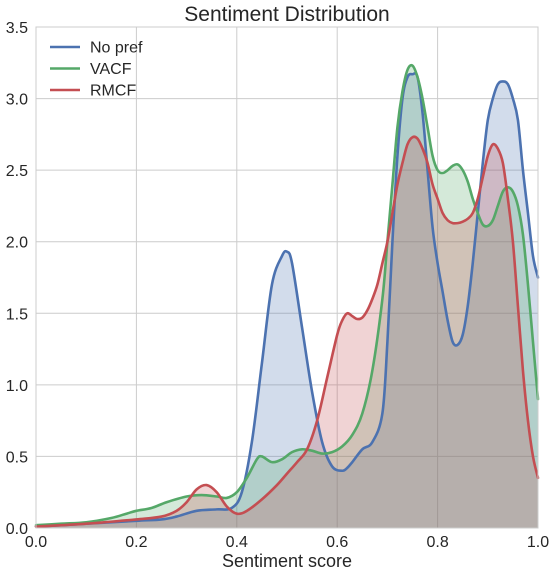 The image size is (554, 577). What do you see at coordinates (113, 91) in the screenshot?
I see `legend-label-rmcf: RMCF` at bounding box center [113, 91].